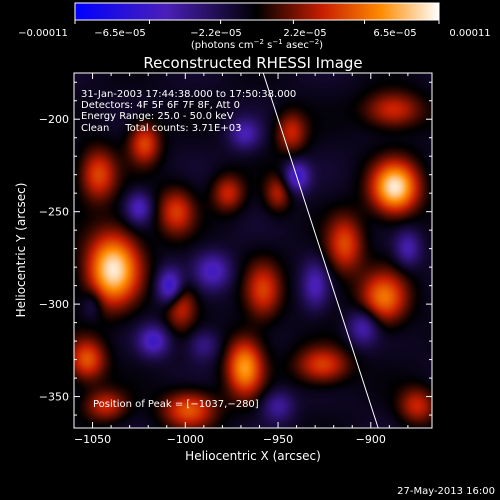 The image size is (500, 500). What do you see at coordinates (185, 439) in the screenshot?
I see `x-tick-label: −1000` at bounding box center [185, 439].